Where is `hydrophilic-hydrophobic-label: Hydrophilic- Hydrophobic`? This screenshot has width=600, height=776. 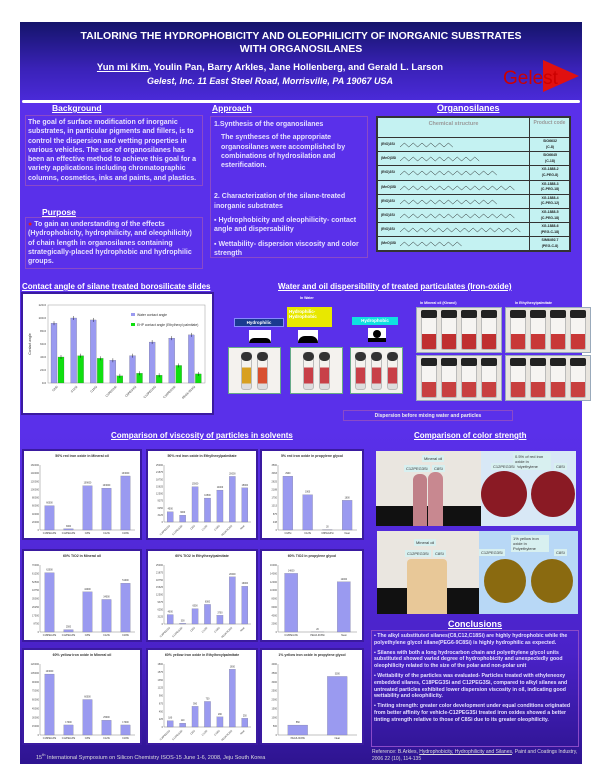 hydrophilic-hydrophobic-label: Hydrophilic- Hydrophobic is located at coordinates (309, 317).